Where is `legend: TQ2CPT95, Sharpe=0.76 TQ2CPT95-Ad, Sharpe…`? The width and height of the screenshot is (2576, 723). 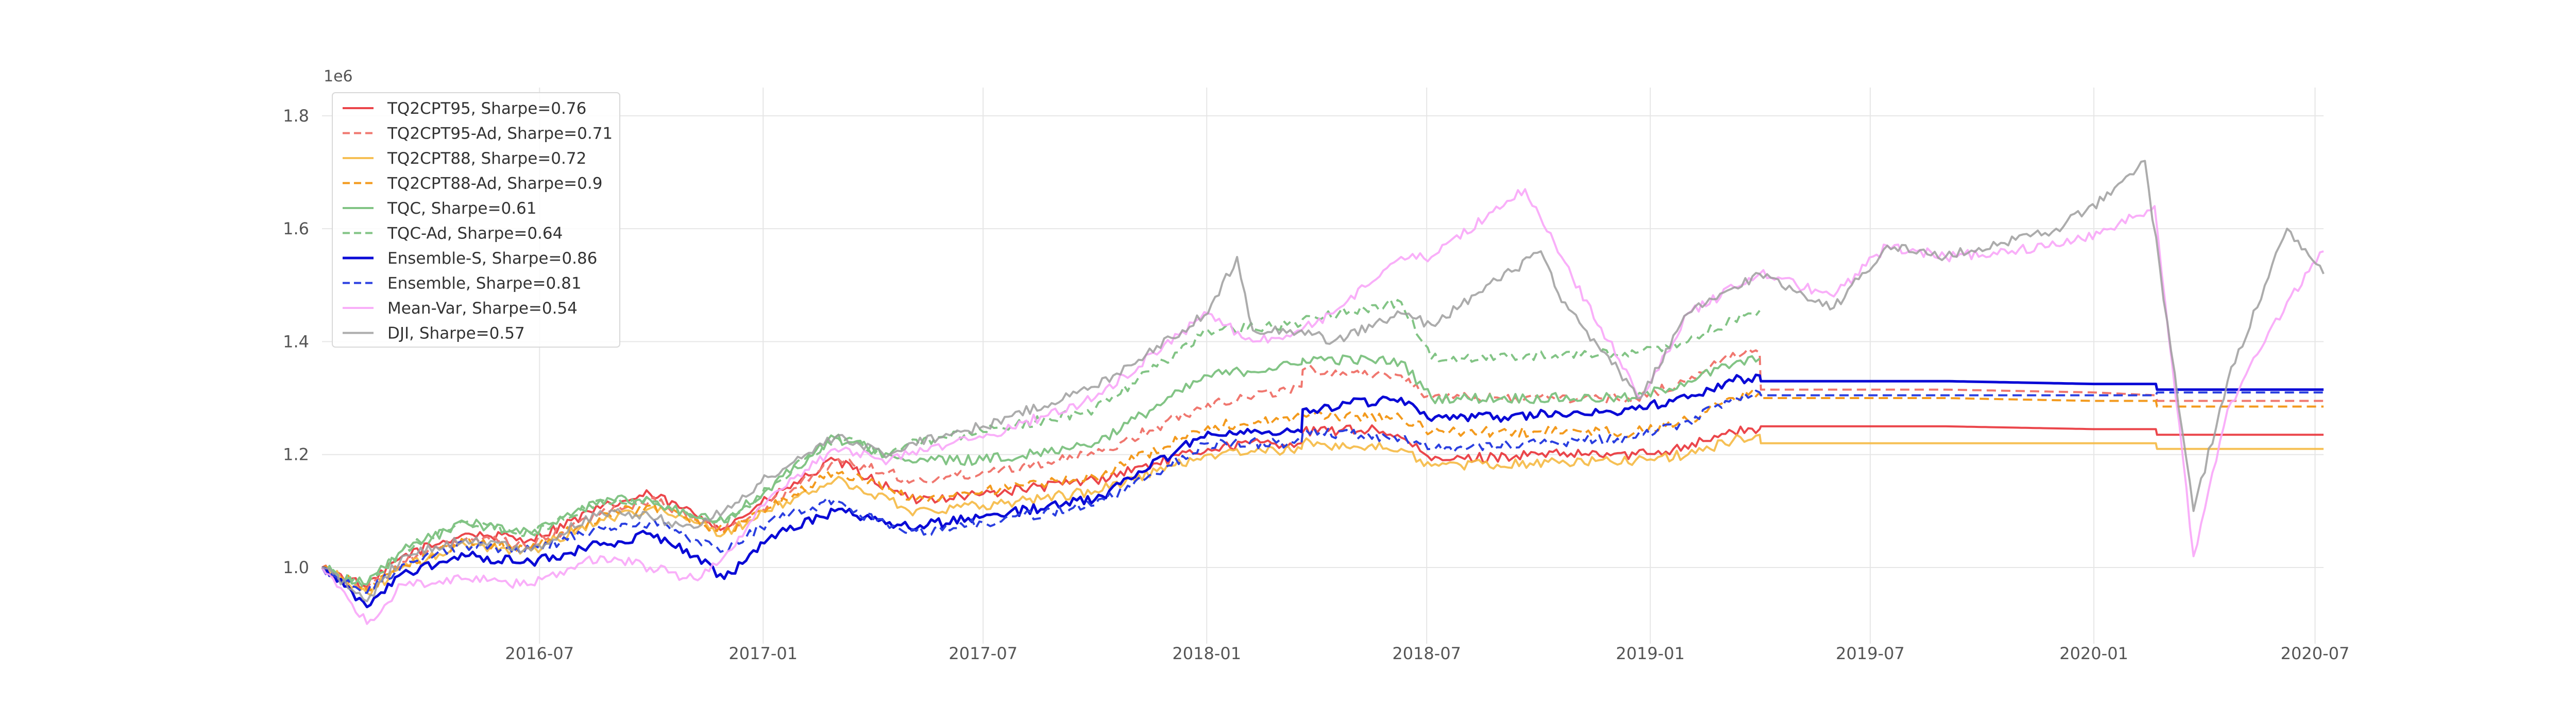 legend: TQ2CPT95, Sharpe=0.76 TQ2CPT95-Ad, Sharpe… is located at coordinates (476, 220).